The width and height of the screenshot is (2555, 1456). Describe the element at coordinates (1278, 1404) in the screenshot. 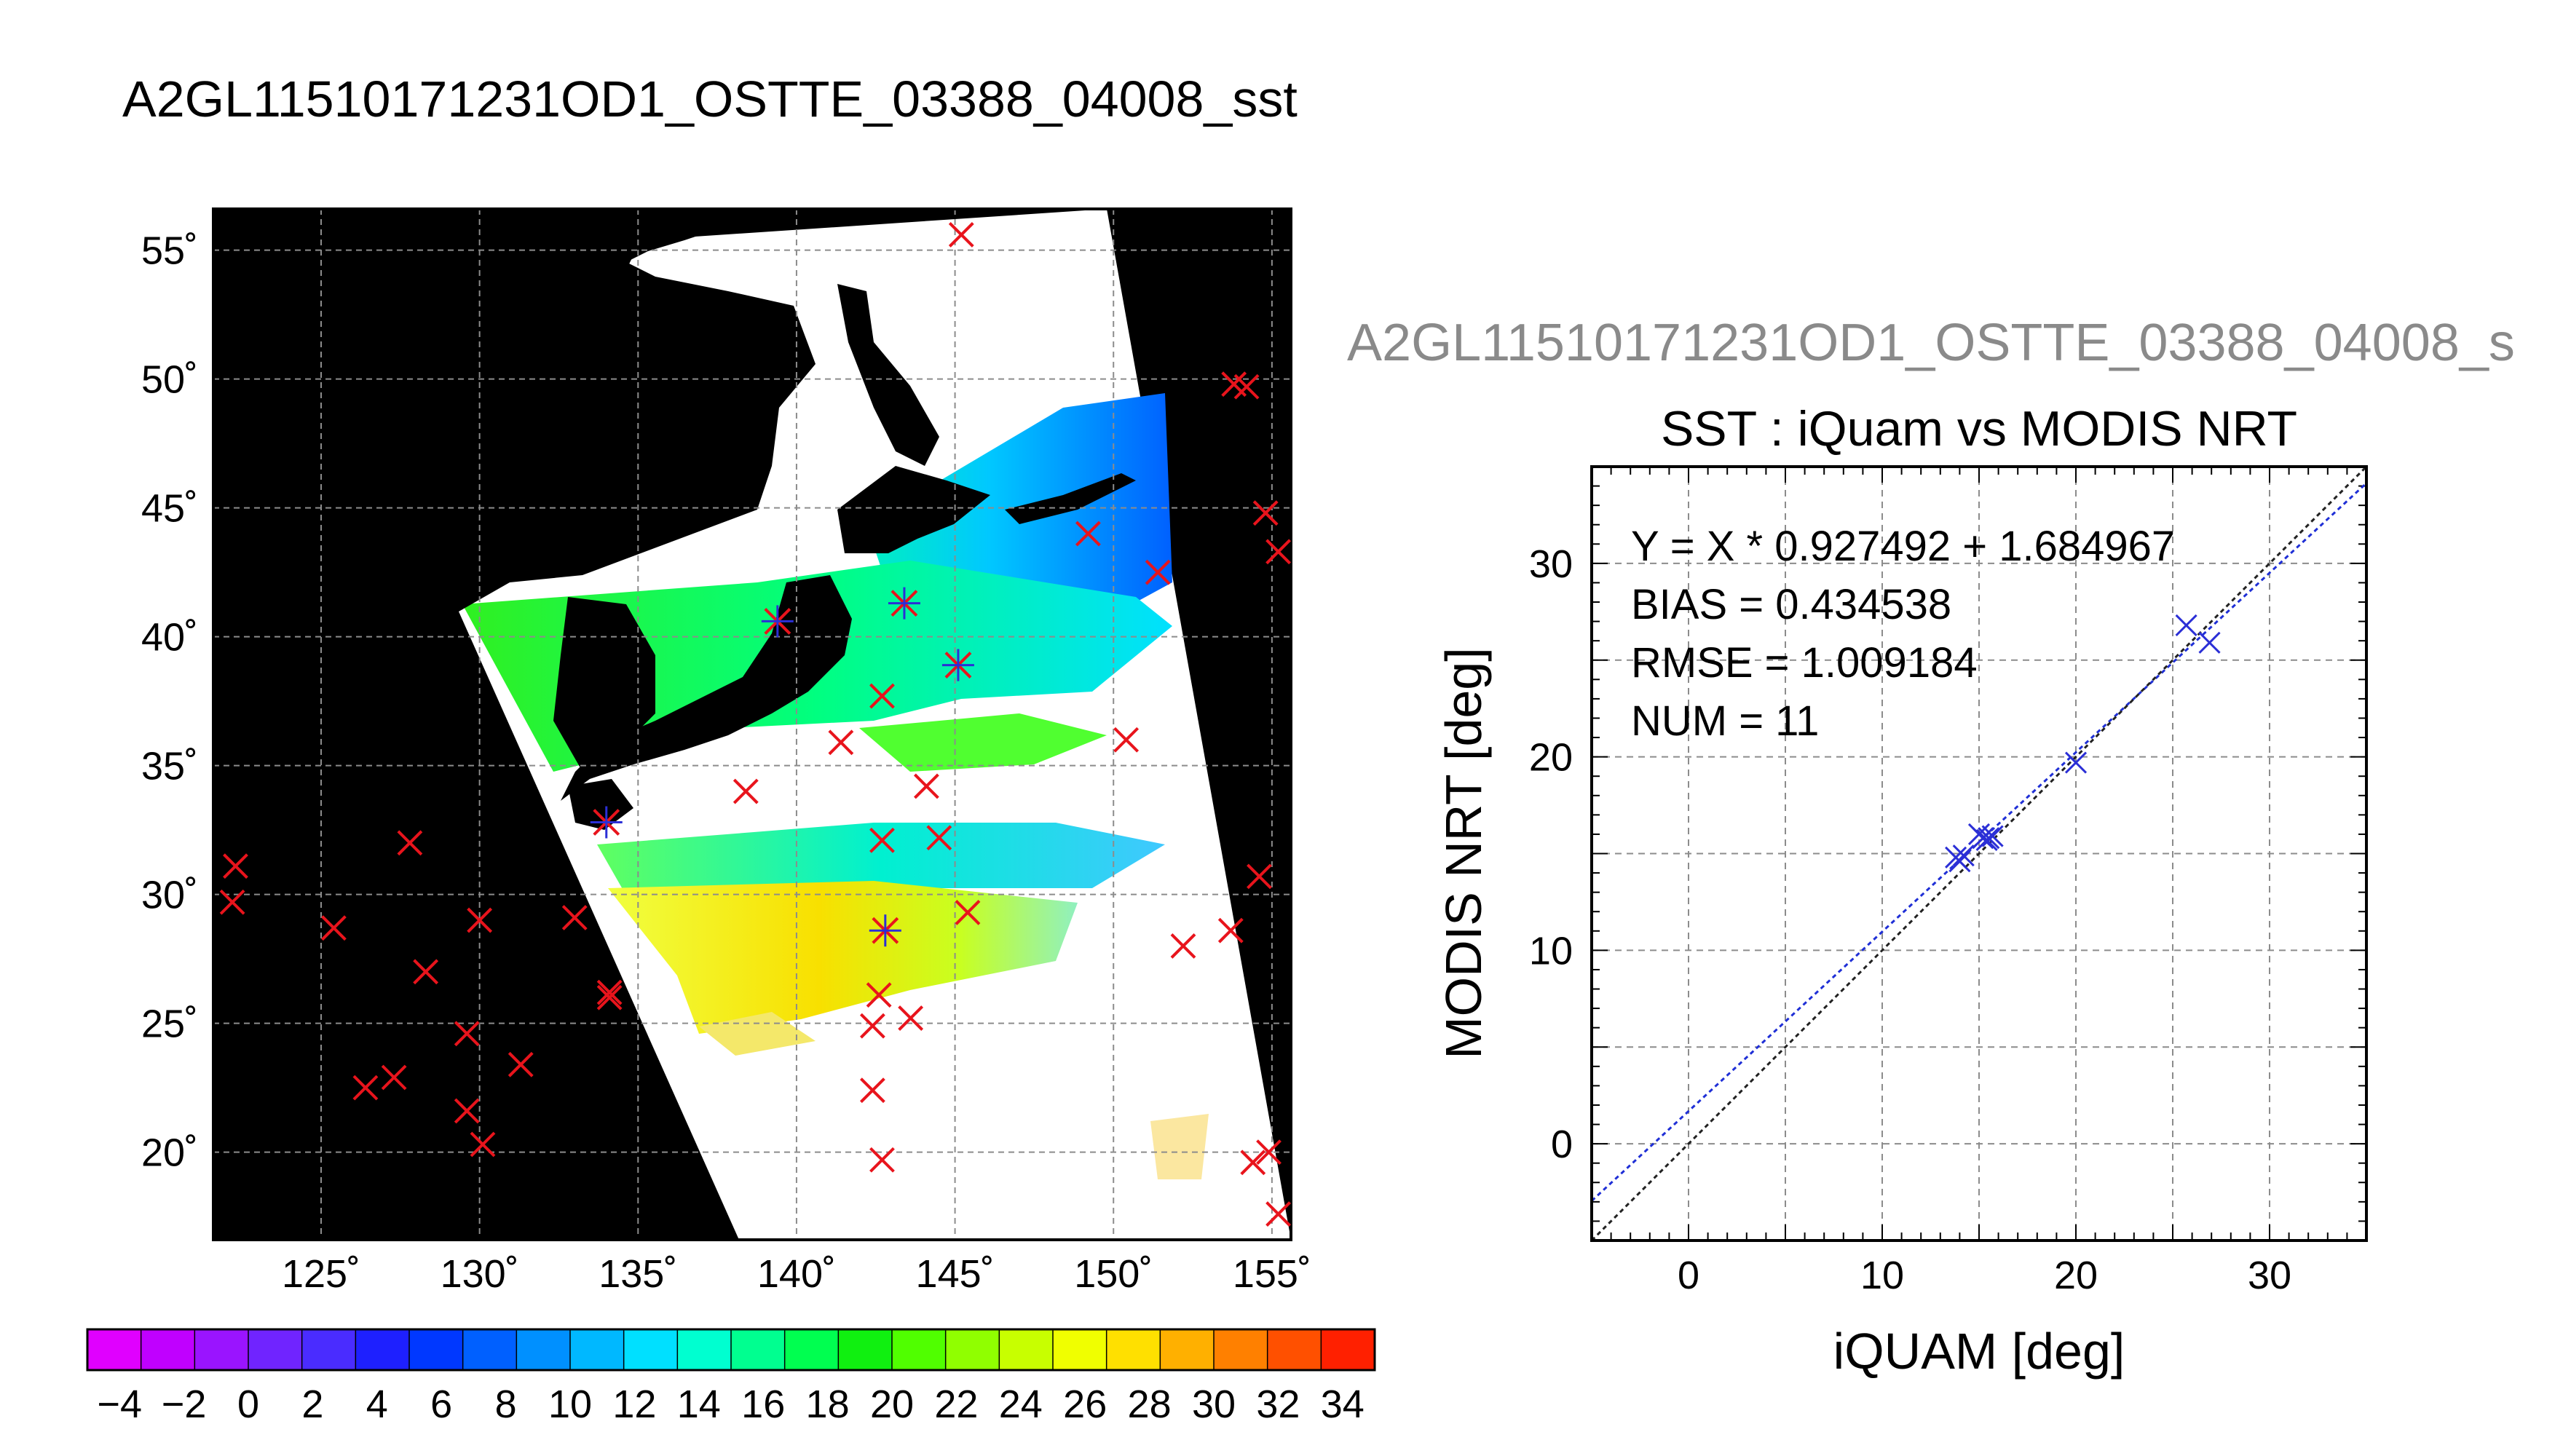

I see `colorbar-tick-label: 32` at that location.